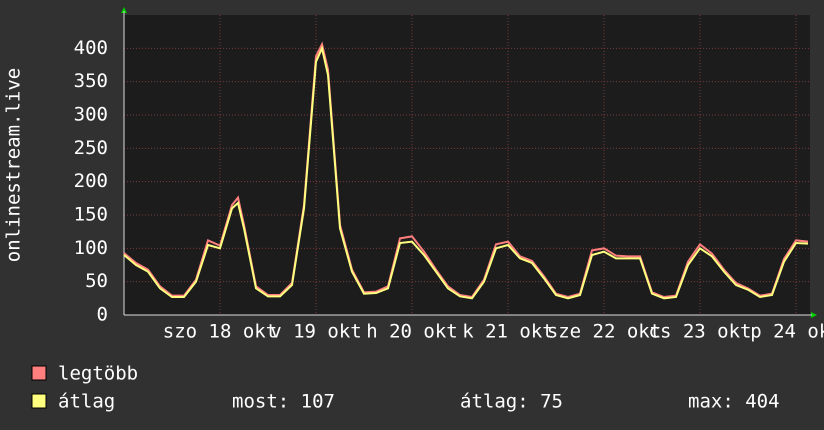 Image resolution: width=824 pixels, height=430 pixels. What do you see at coordinates (98, 374) in the screenshot?
I see `legend-label: legtöbb` at bounding box center [98, 374].